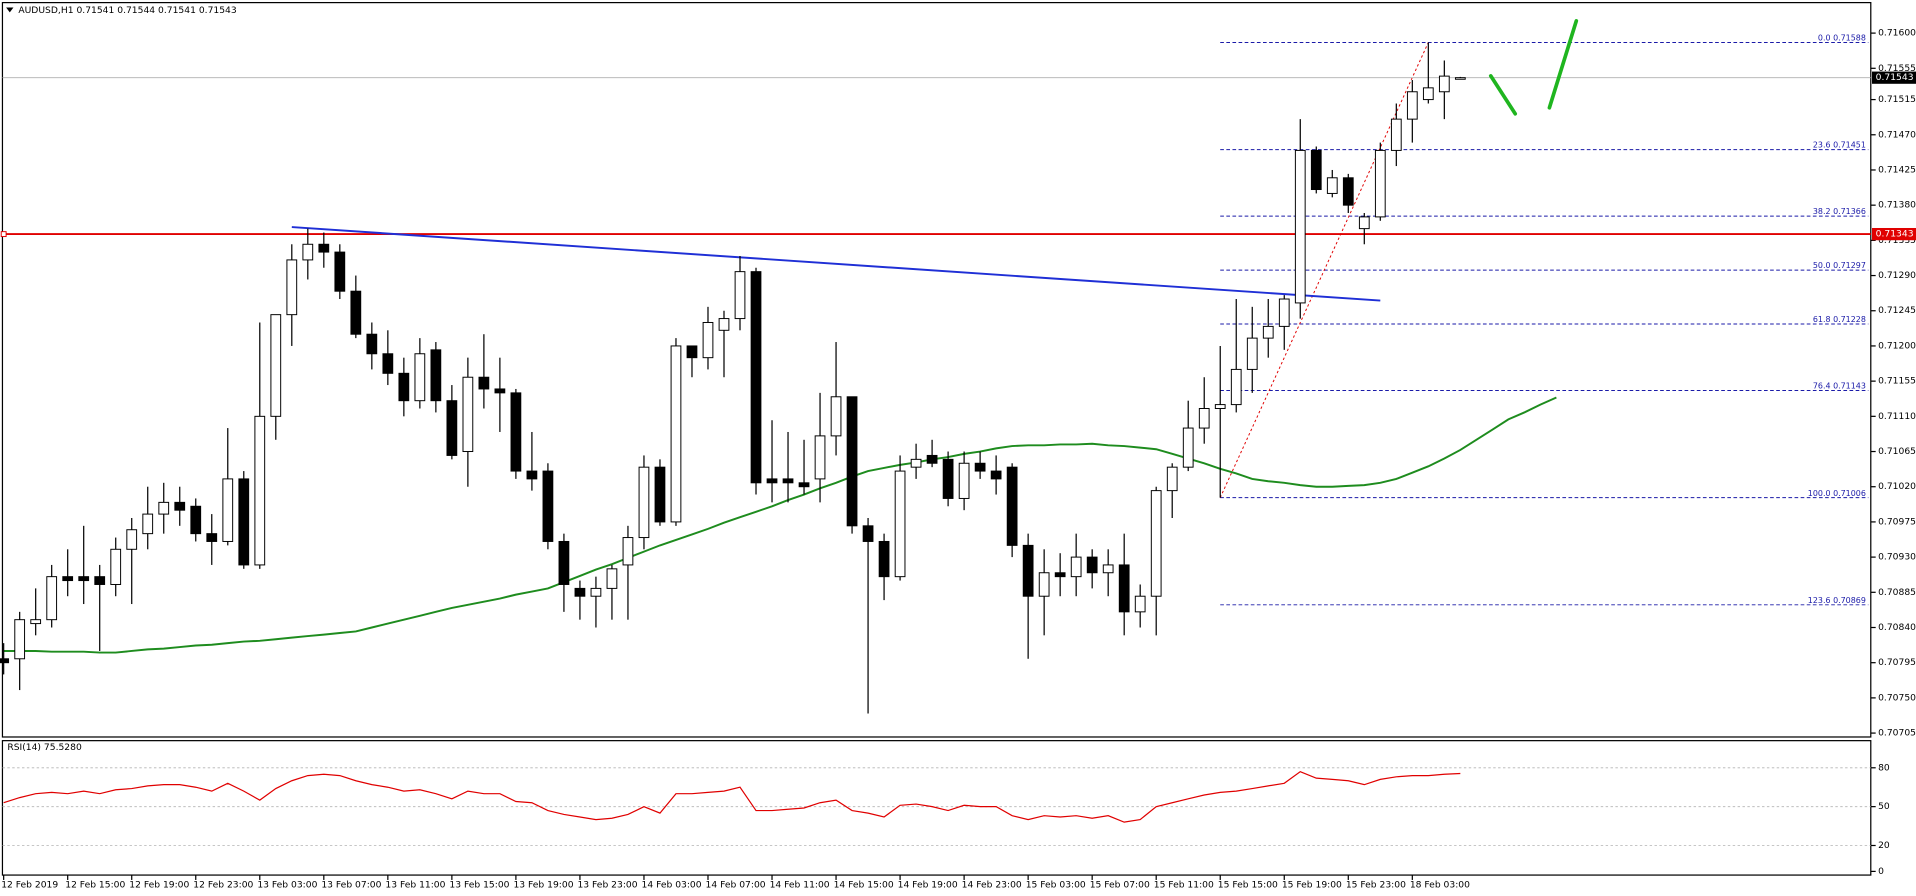 The height and width of the screenshot is (896, 1916). I want to click on fib-price: 0.71366, so click(1849, 211).